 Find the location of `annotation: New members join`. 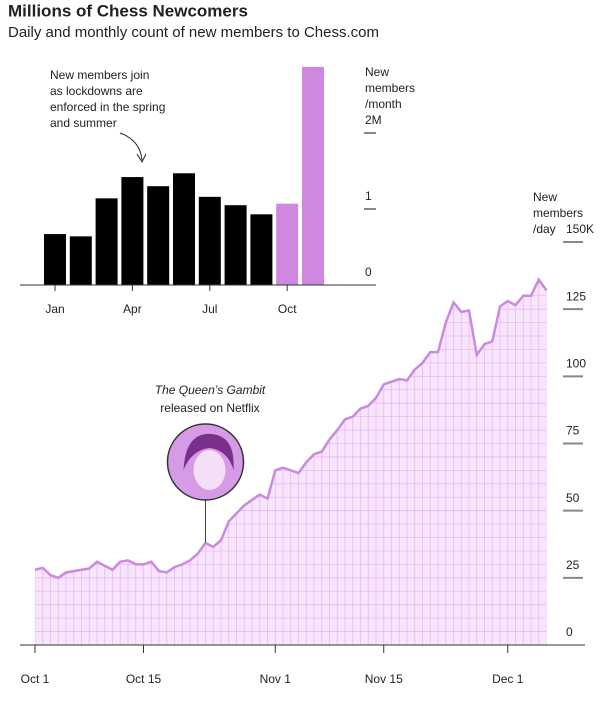

annotation: New members join is located at coordinates (99, 75).